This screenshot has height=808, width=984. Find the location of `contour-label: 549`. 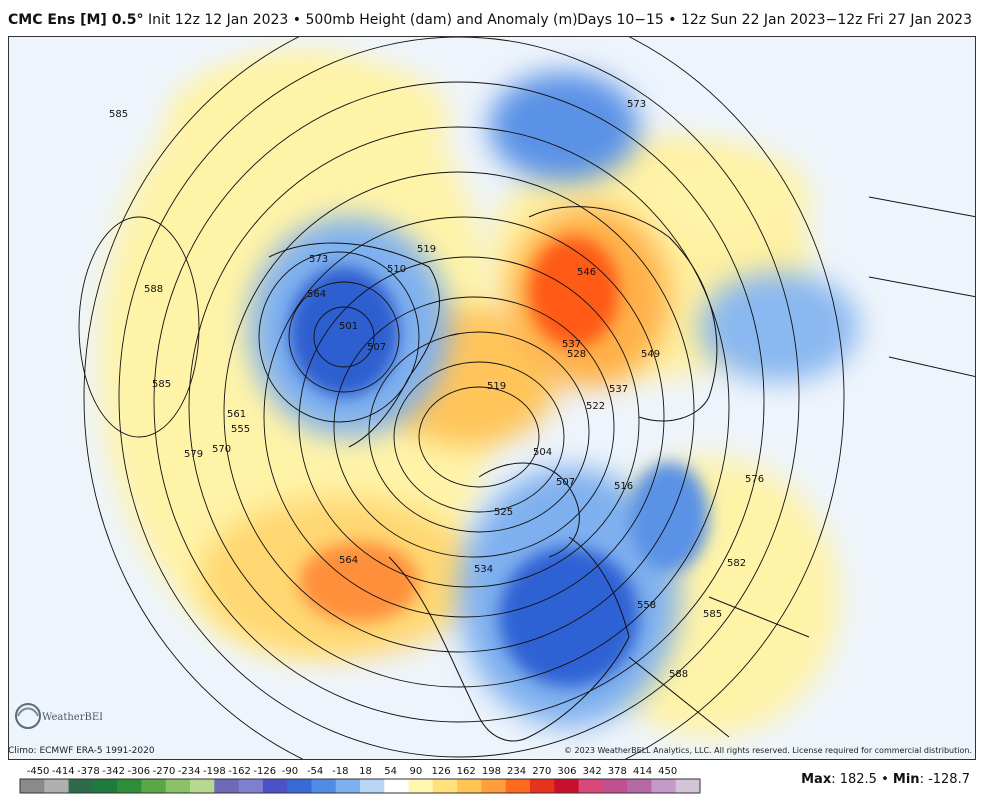

contour-label: 549 is located at coordinates (650, 354).